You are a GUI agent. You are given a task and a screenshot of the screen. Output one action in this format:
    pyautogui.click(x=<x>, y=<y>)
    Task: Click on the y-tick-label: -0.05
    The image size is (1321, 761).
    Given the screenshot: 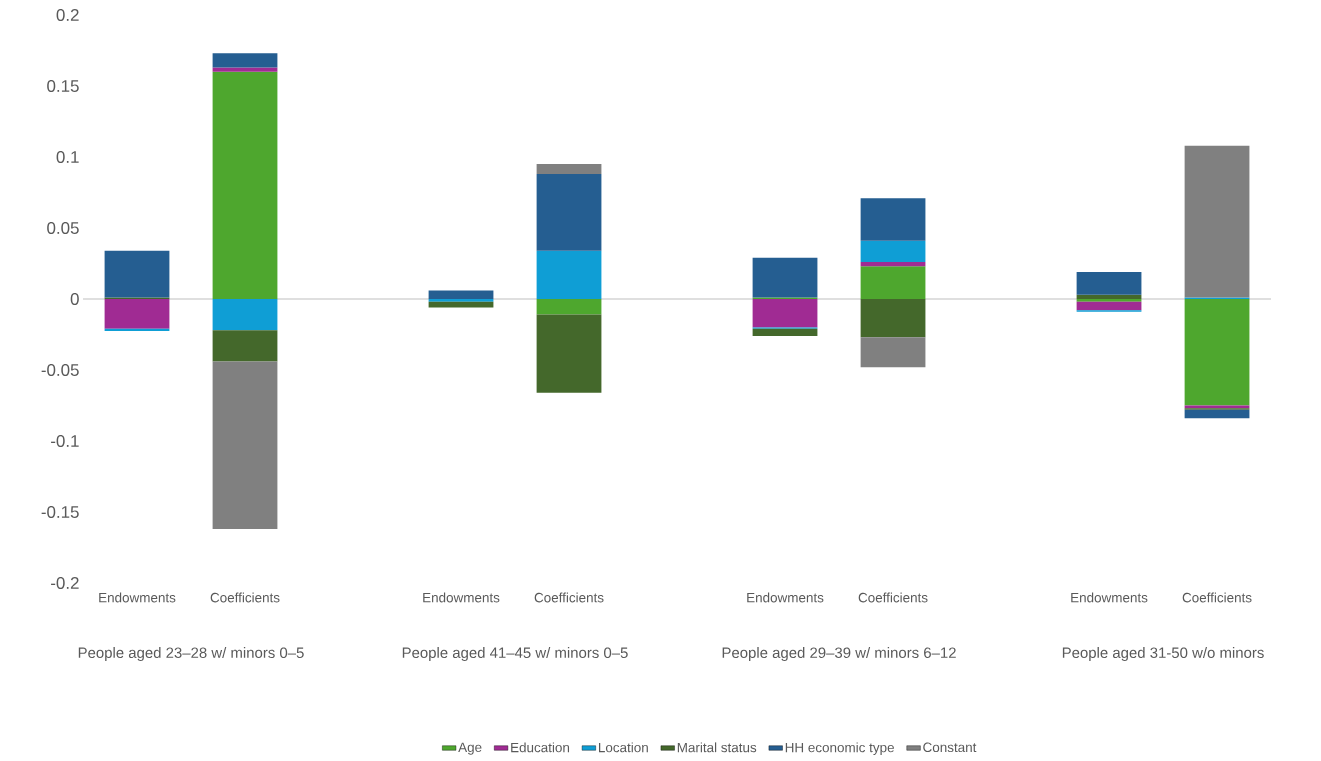 What is the action you would take?
    pyautogui.click(x=60, y=369)
    